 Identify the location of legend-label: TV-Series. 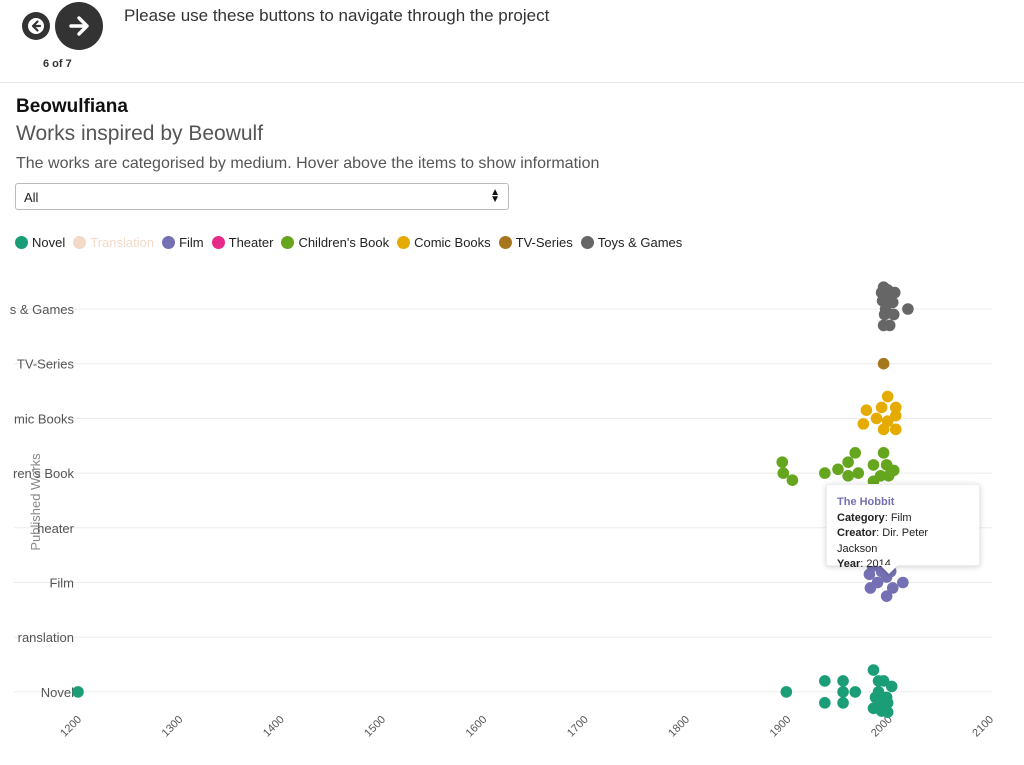
(544, 242).